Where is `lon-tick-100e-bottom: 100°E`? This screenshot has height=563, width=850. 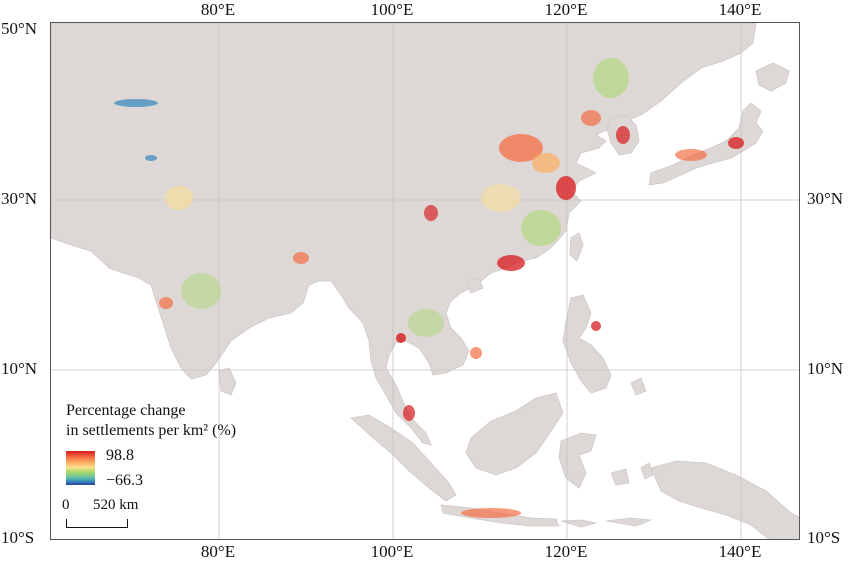
lon-tick-100e-bottom: 100°E is located at coordinates (392, 551).